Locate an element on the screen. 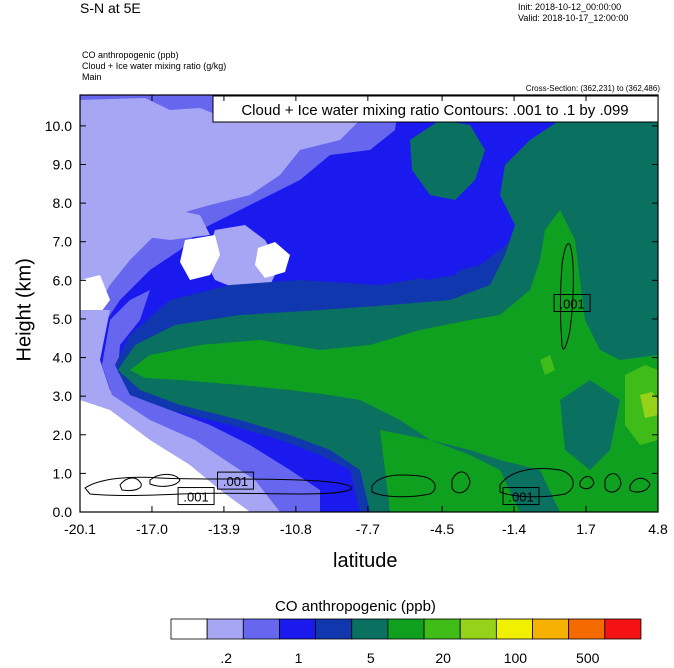 This screenshot has width=674, height=668. x-tick-label: -4.5 is located at coordinates (442, 529).